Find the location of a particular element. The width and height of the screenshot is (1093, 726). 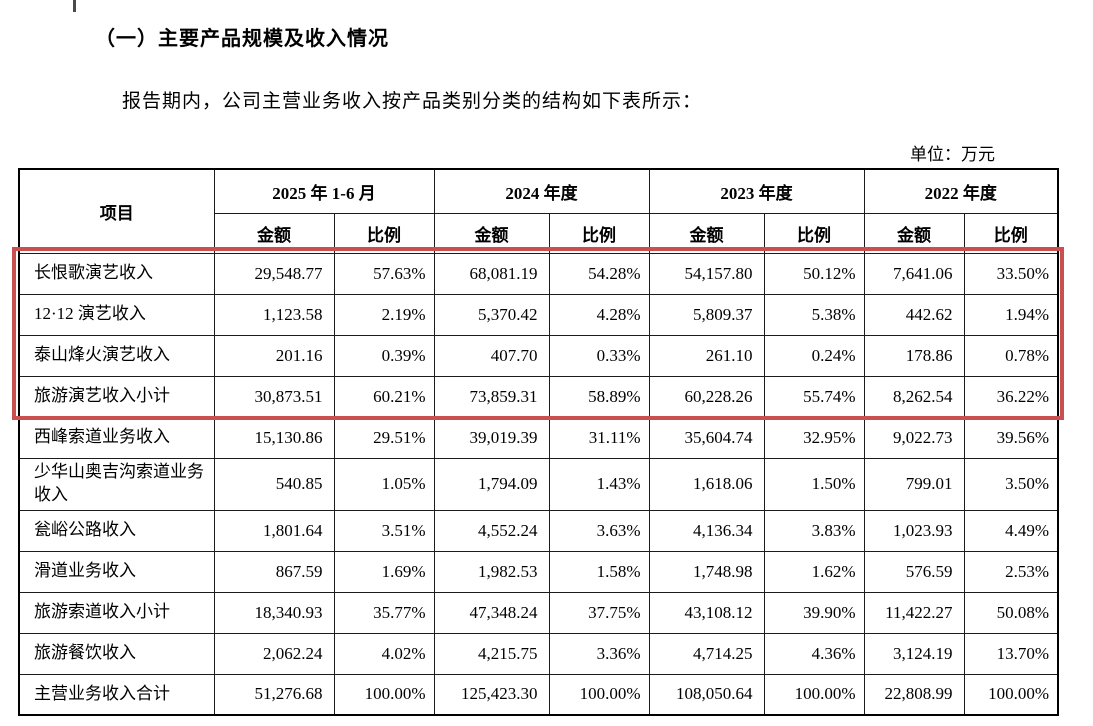

ratio-cell: 58.89% is located at coordinates (599, 396).